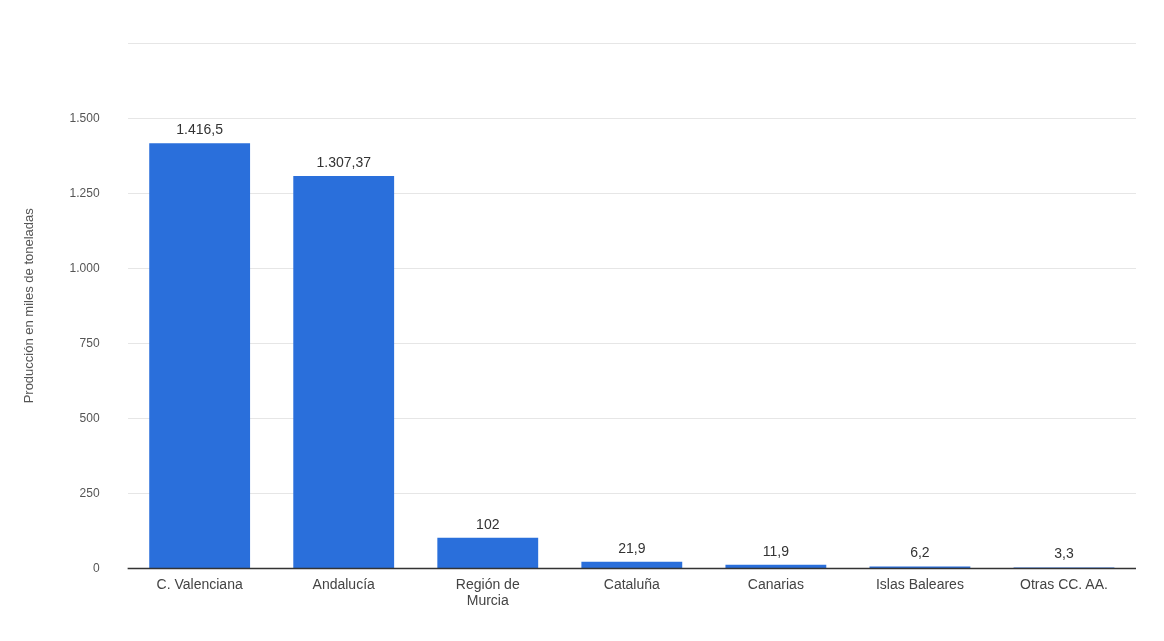  Describe the element at coordinates (920, 552) in the screenshot. I see `data-label: 6,2` at that location.